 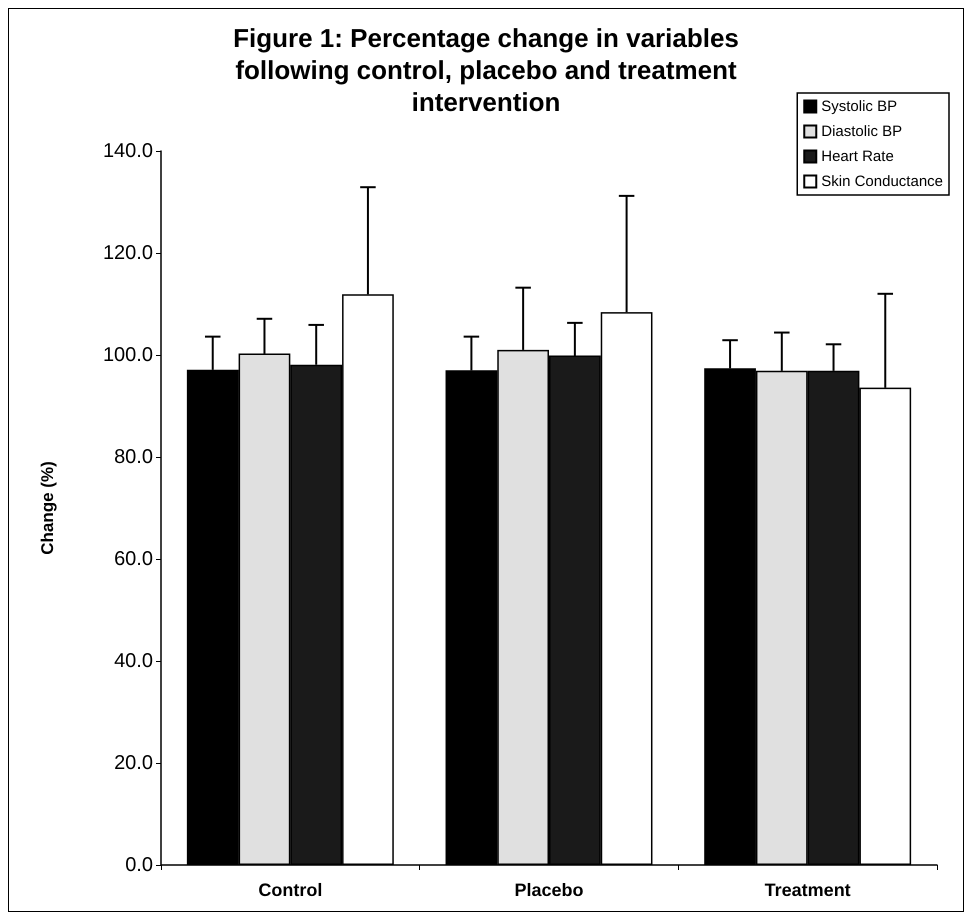 What do you see at coordinates (127, 253) in the screenshot?
I see `y-tick-label: 120.0` at bounding box center [127, 253].